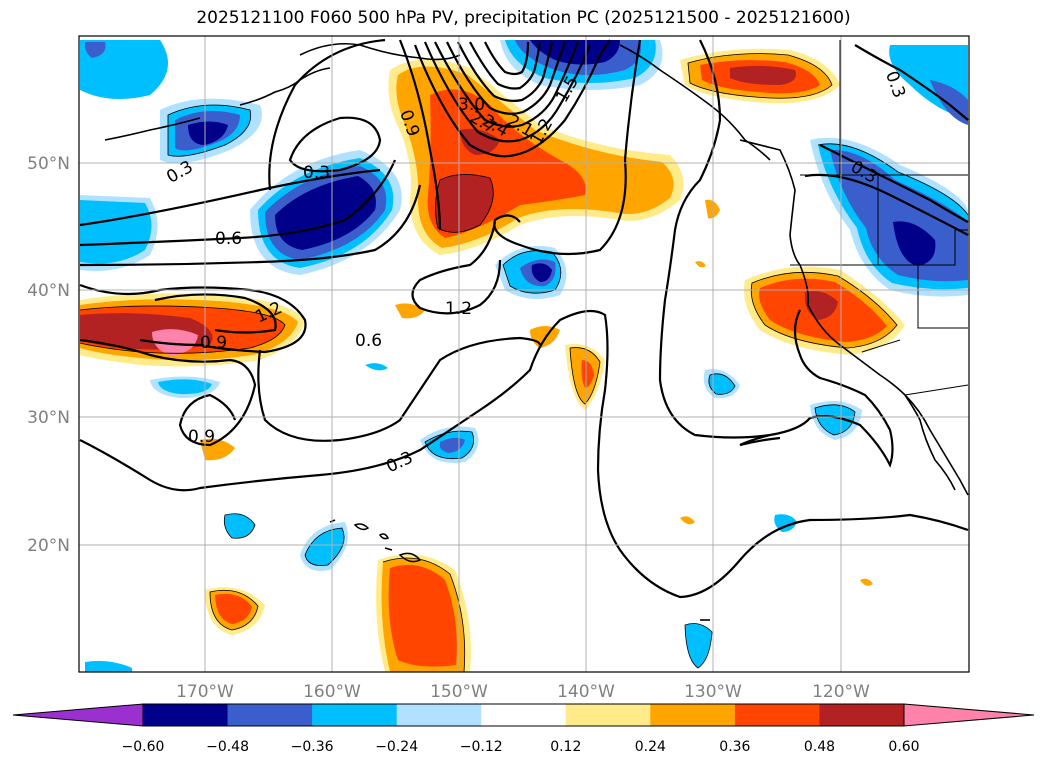 The image size is (1047, 765). Describe the element at coordinates (481, 747) in the screenshot. I see `colorbar-tick-label: −0.12` at that location.